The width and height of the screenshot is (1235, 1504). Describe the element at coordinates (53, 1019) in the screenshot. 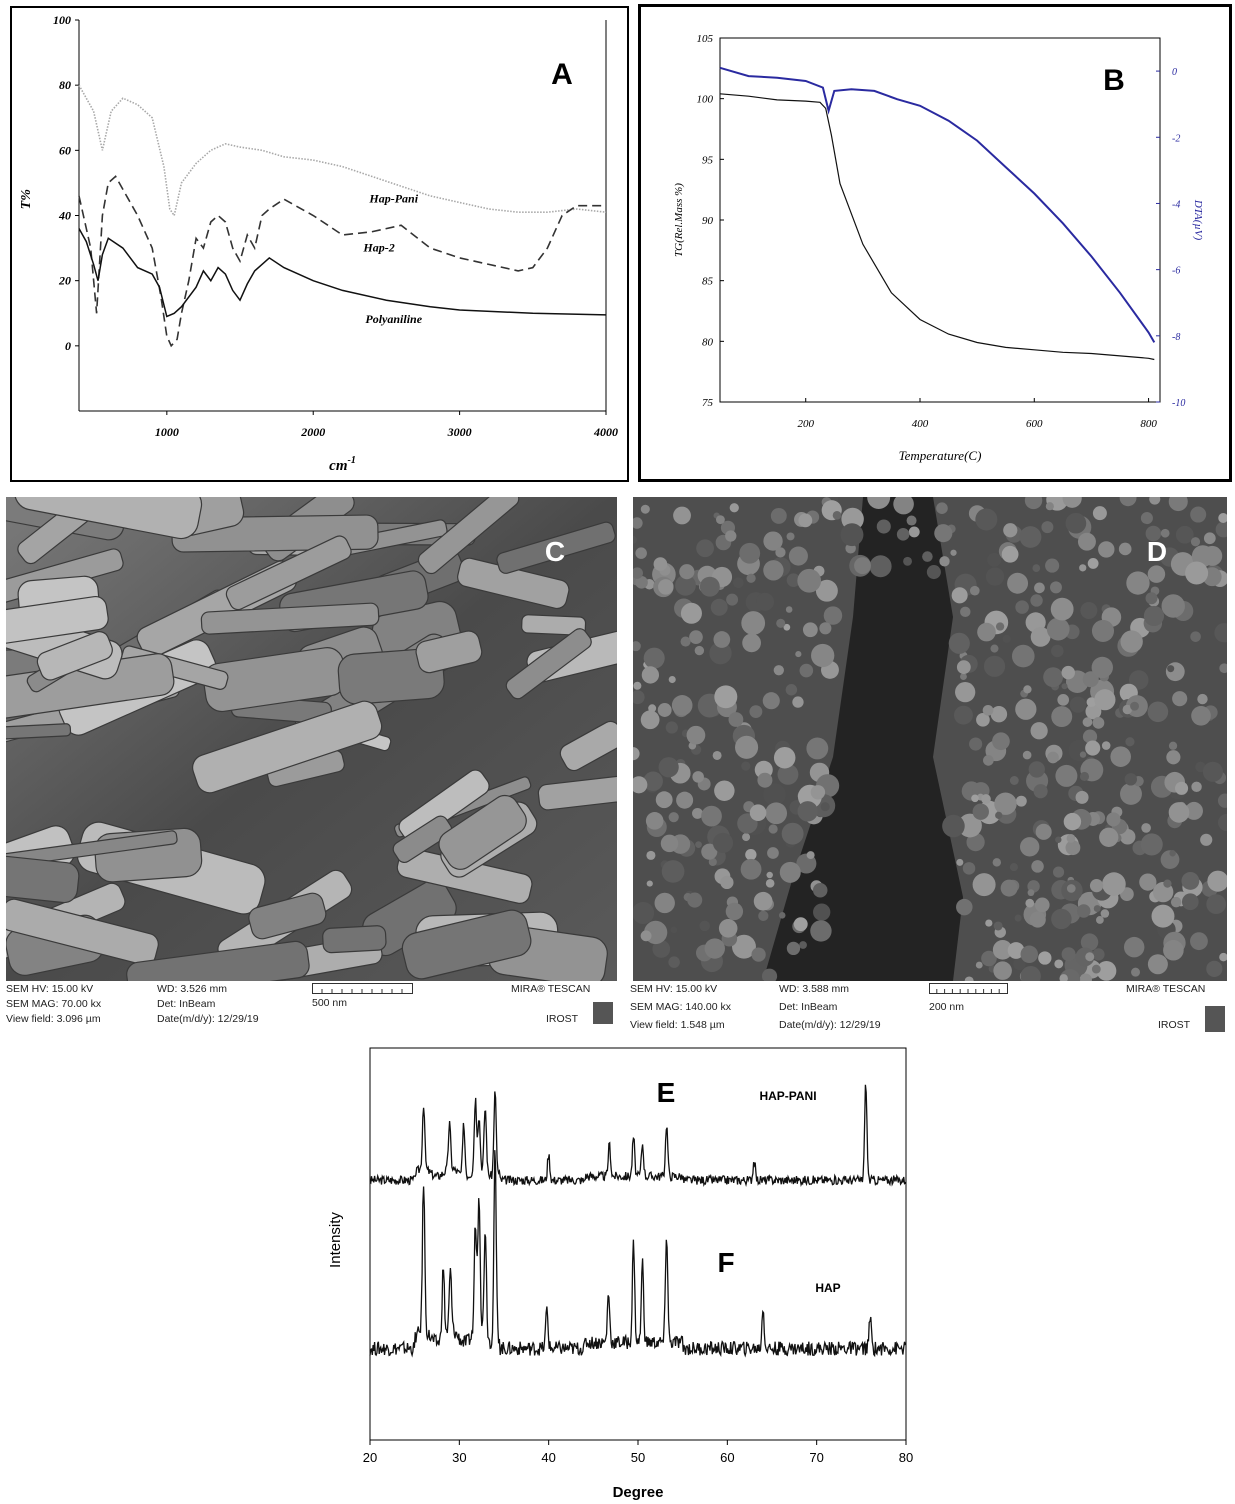

I see `sem-c-field: View field: 3.096 µm` at that location.